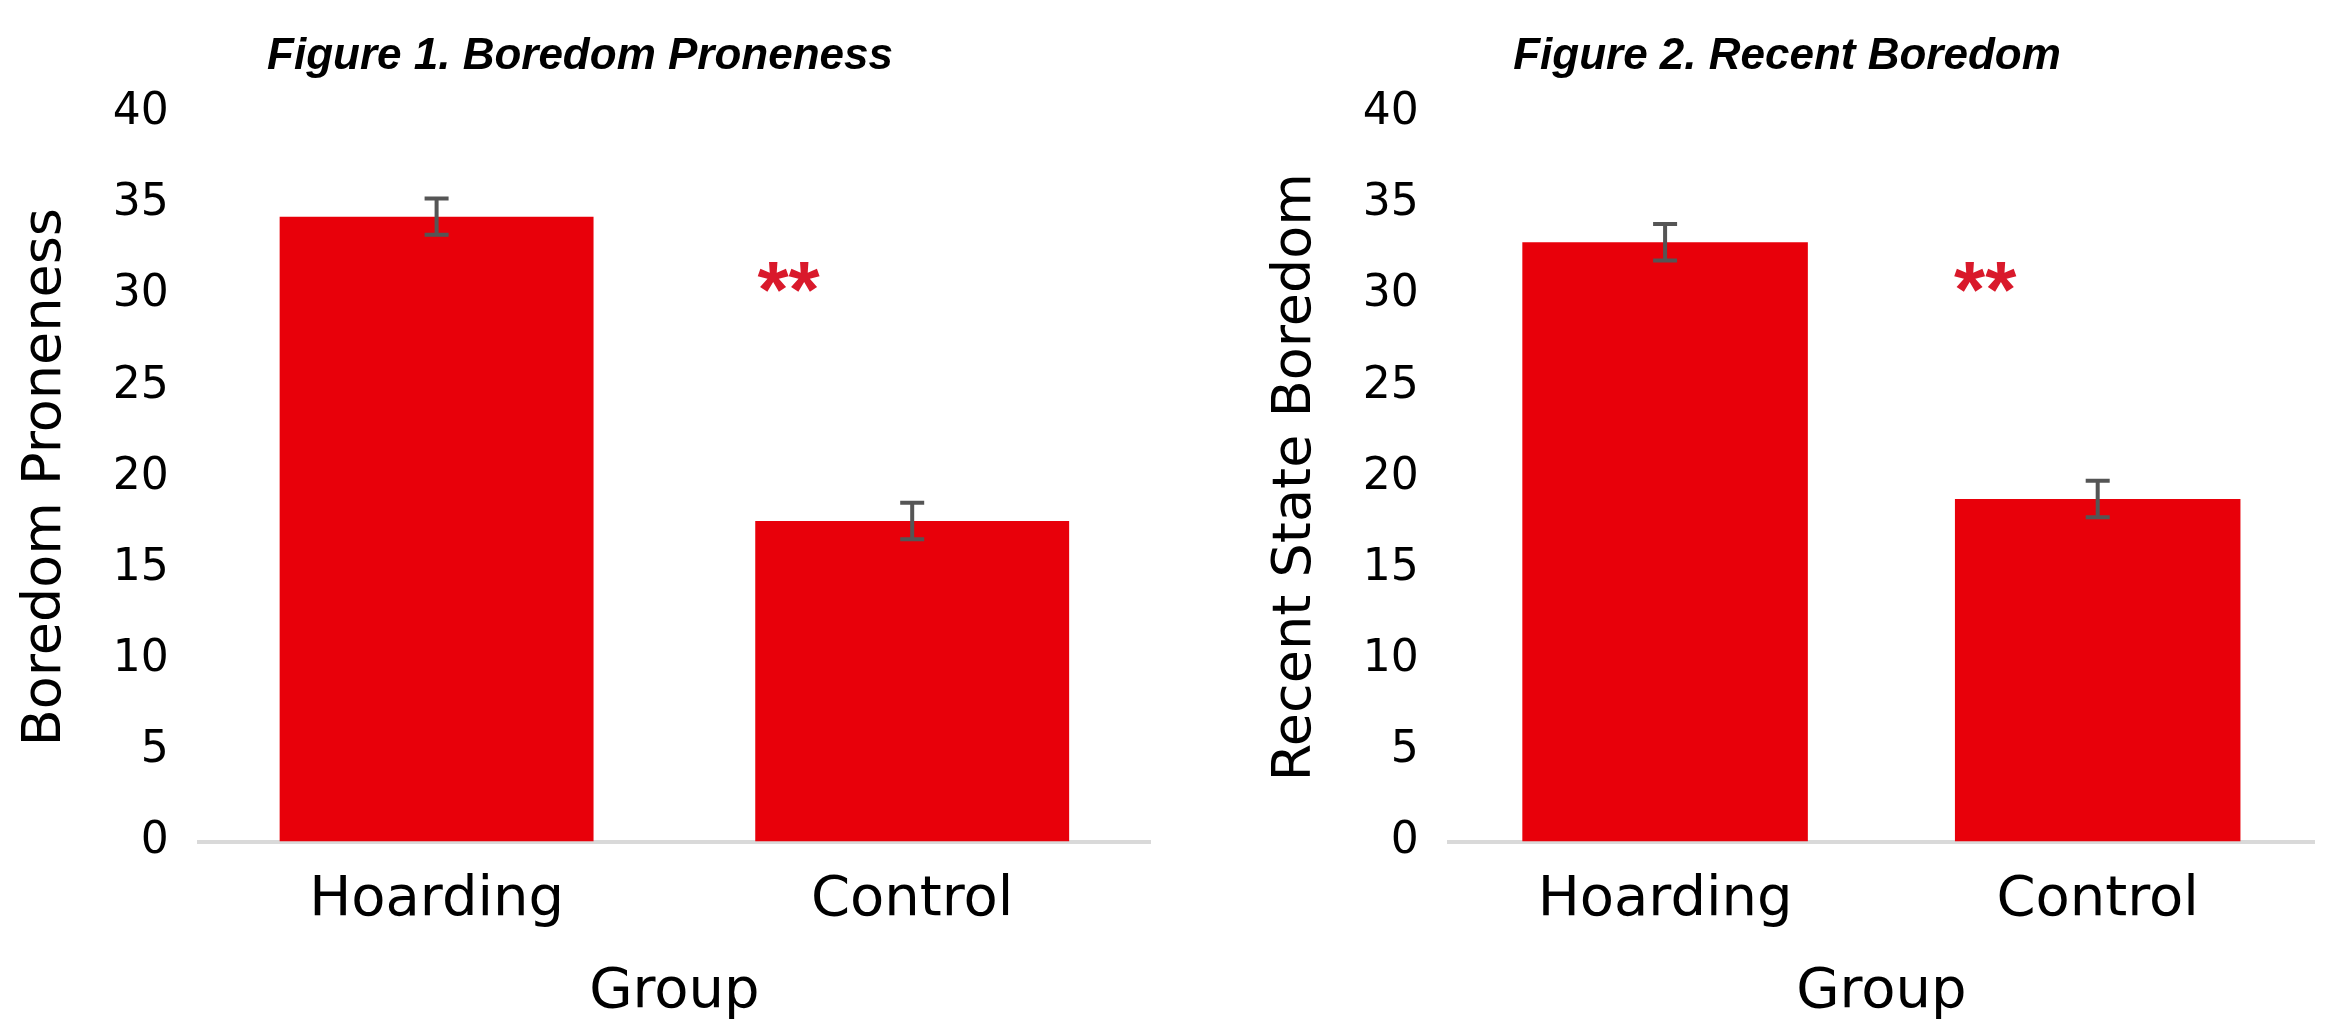  What do you see at coordinates (1292, 477) in the screenshot?
I see `y-axis-title: Recent State Boredom` at bounding box center [1292, 477].